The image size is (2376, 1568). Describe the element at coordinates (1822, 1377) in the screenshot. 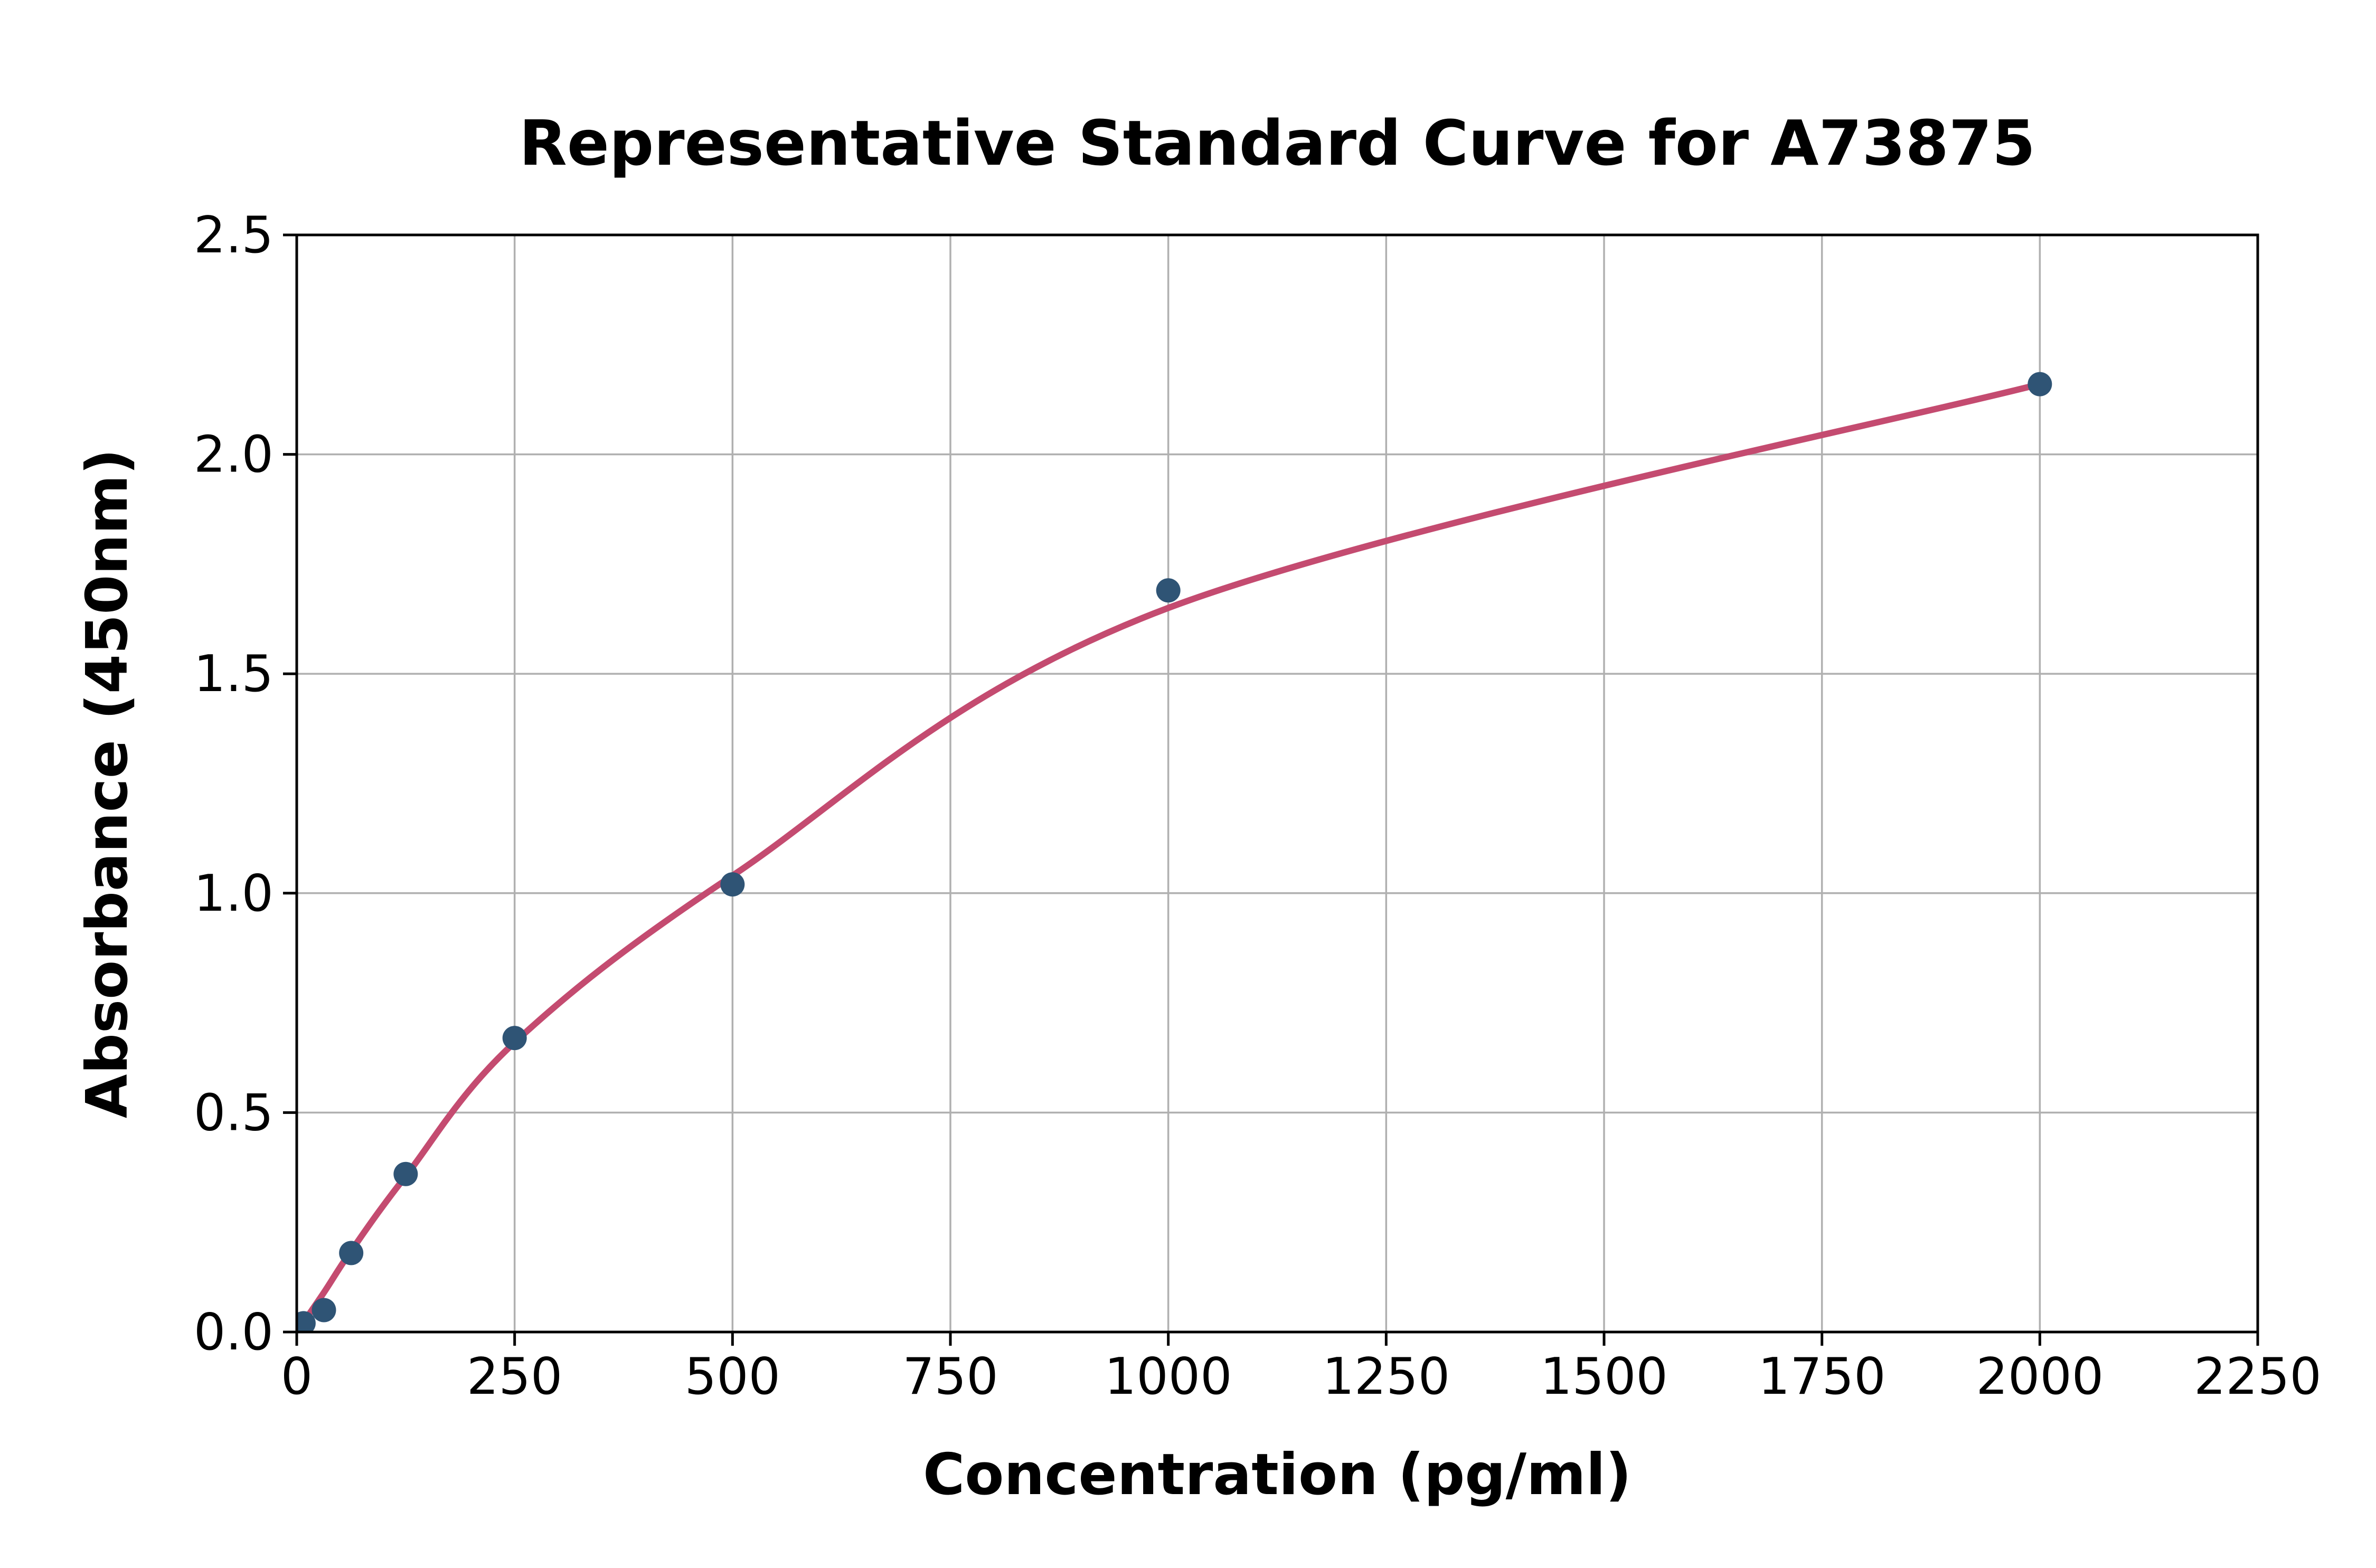

I see `x-tick-label-1750: 1750` at that location.